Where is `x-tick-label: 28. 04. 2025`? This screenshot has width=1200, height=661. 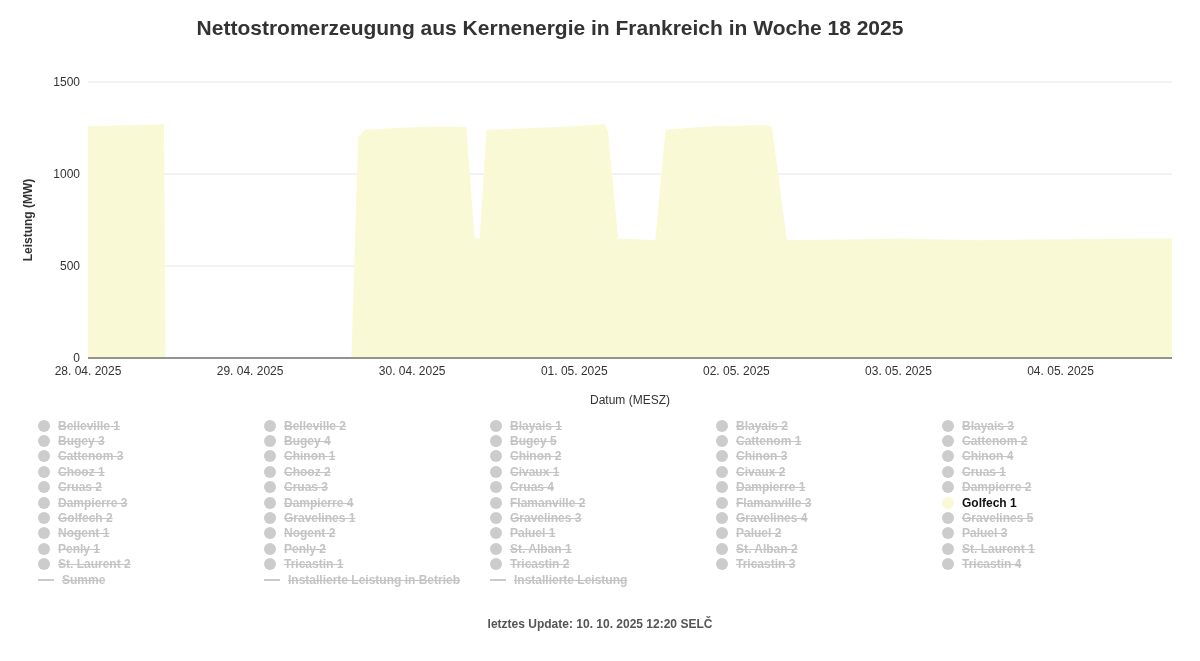 x-tick-label: 28. 04. 2025 is located at coordinates (88, 370).